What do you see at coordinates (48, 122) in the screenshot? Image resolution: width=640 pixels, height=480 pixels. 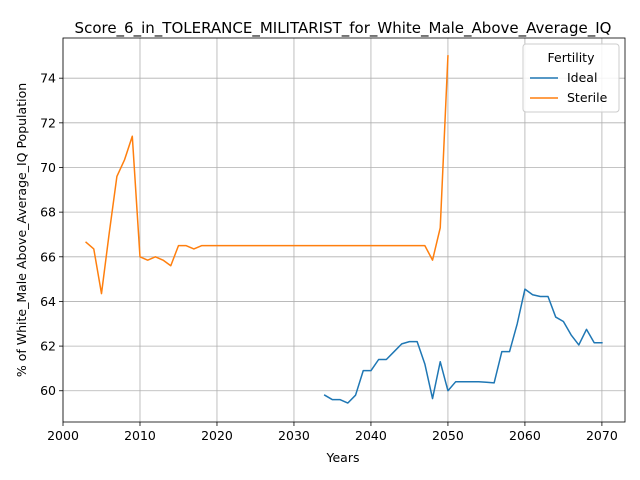 I see `y-tick-label: 72` at bounding box center [48, 122].